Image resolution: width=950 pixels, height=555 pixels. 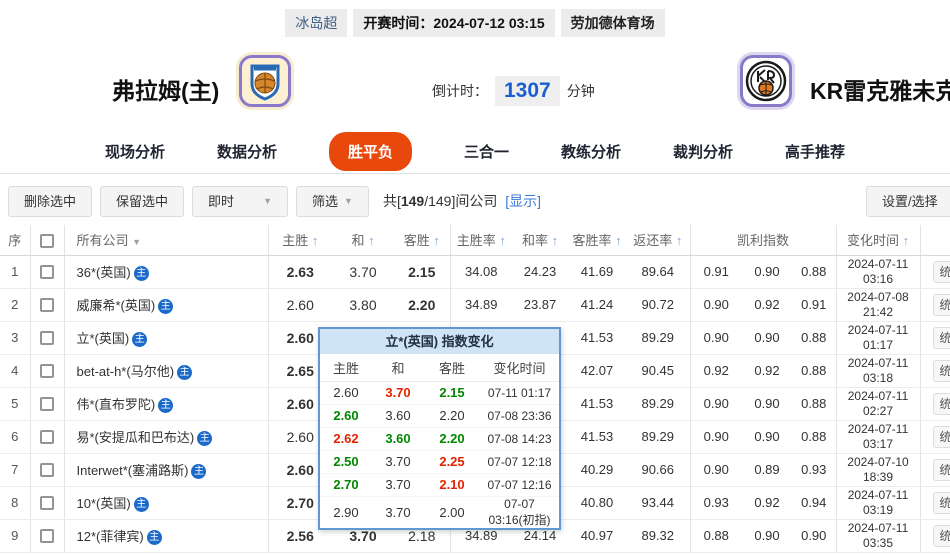 What do you see at coordinates (658, 240) in the screenshot?
I see `column-header: 返还率 ↑` at bounding box center [658, 240].